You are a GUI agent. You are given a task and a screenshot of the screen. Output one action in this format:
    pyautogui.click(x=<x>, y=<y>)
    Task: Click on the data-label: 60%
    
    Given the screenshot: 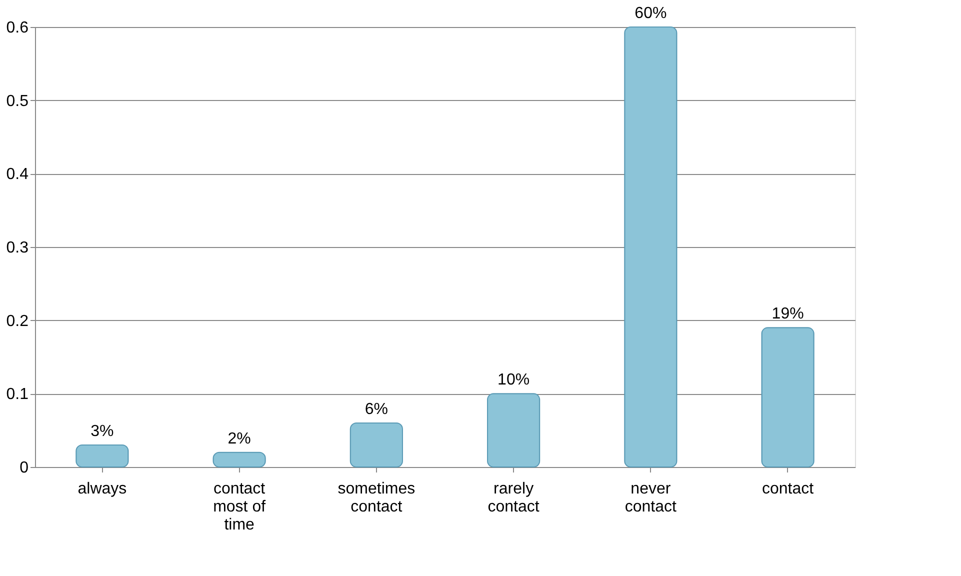 What is the action you would take?
    pyautogui.click(x=650, y=13)
    